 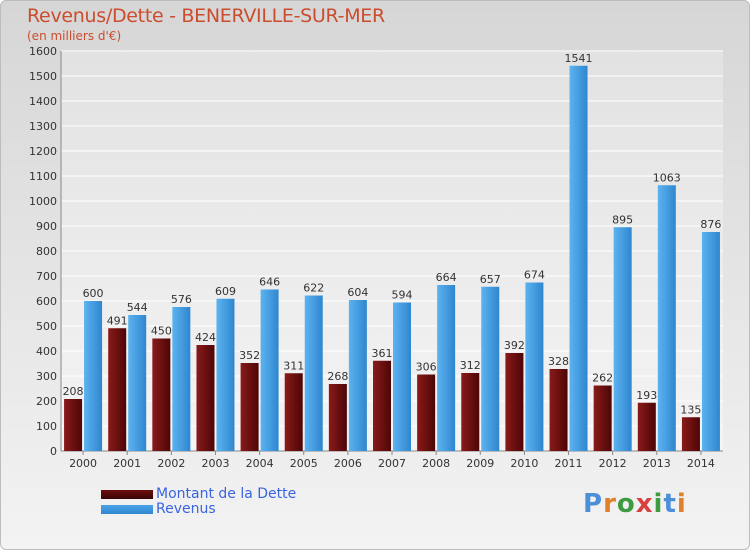 What do you see at coordinates (249, 355) in the screenshot?
I see `data-label-dette: 352` at bounding box center [249, 355].